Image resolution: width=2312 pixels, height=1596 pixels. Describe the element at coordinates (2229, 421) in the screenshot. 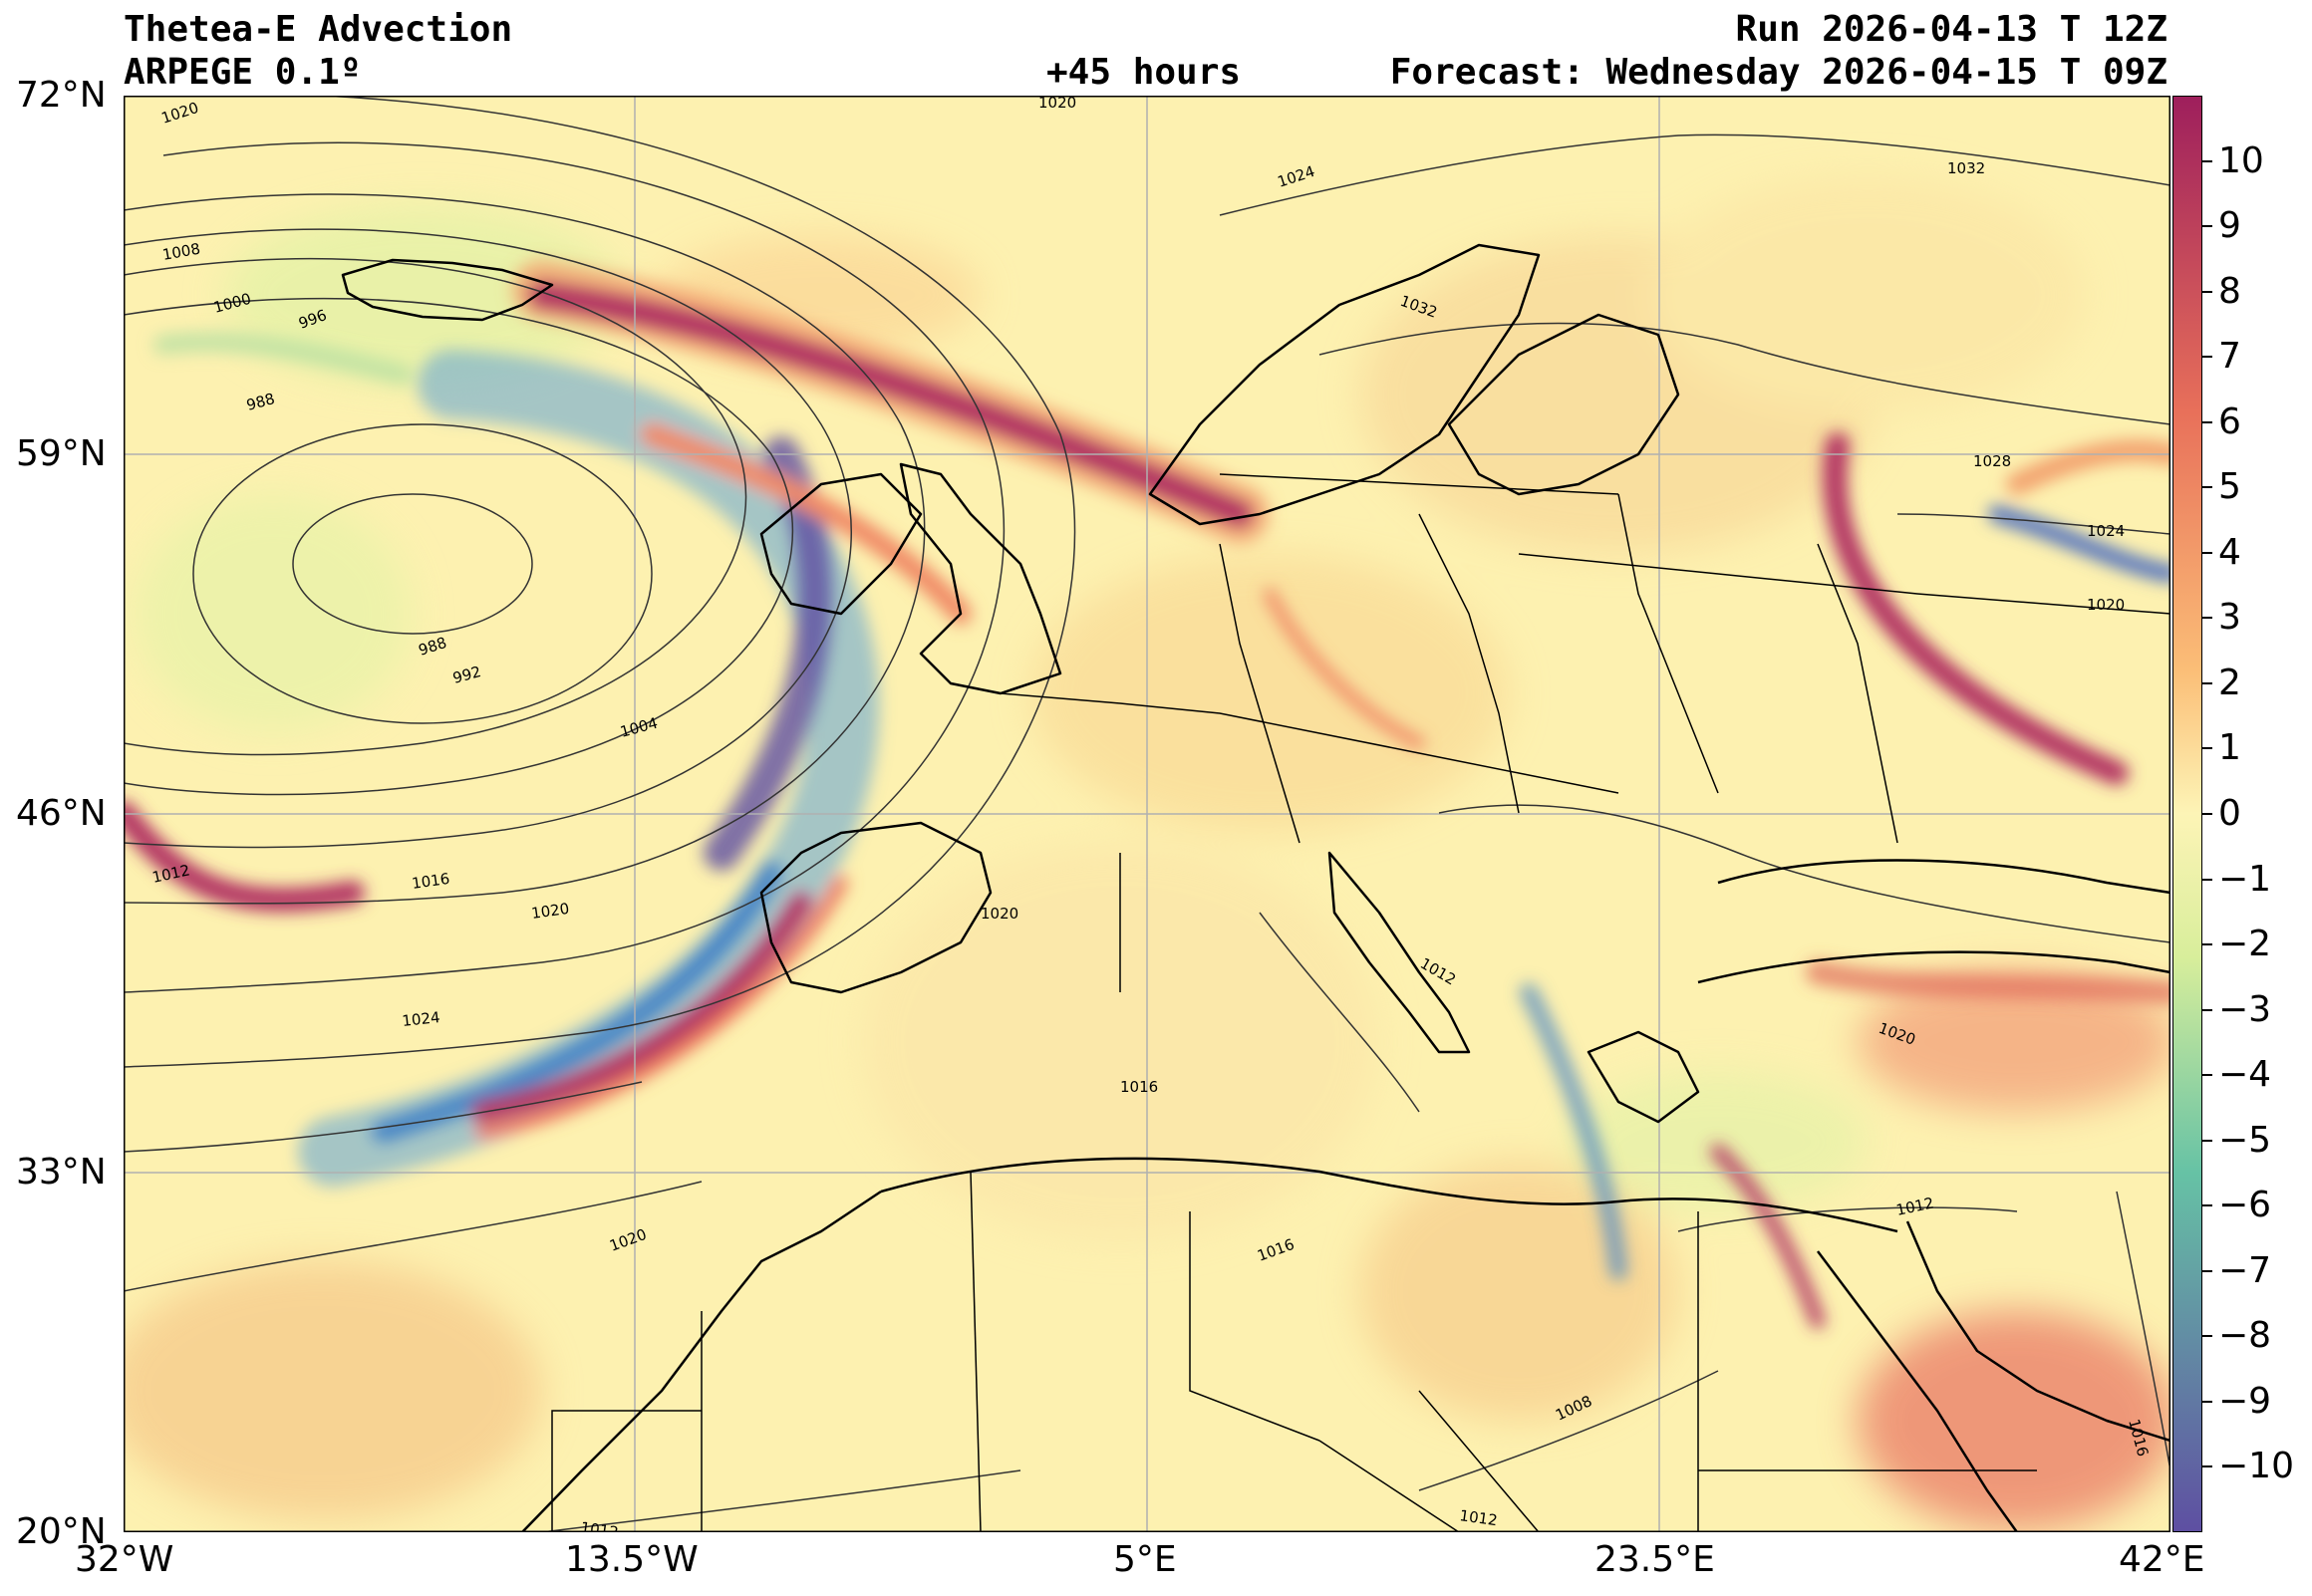

I see `colorbar-tick-label: 6` at that location.